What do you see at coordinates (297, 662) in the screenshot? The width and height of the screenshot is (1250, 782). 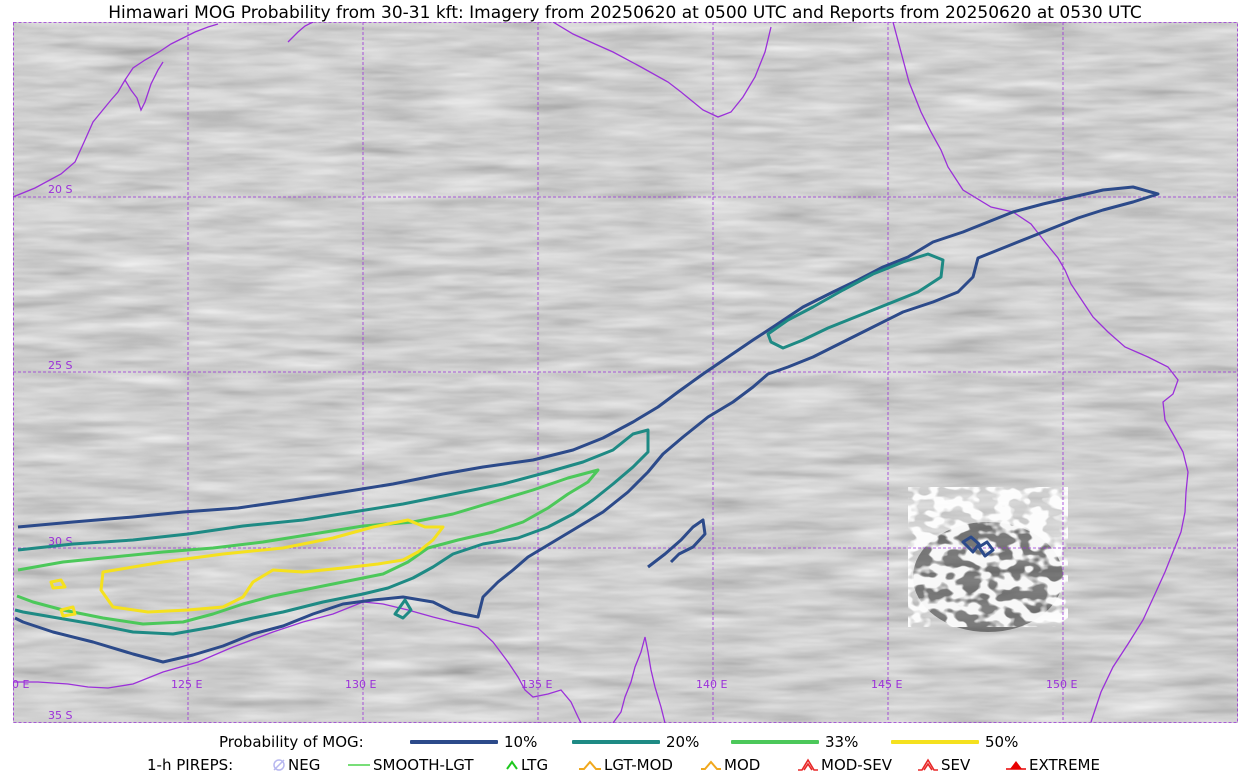 I see `coastline-great-australian-bight` at bounding box center [297, 662].